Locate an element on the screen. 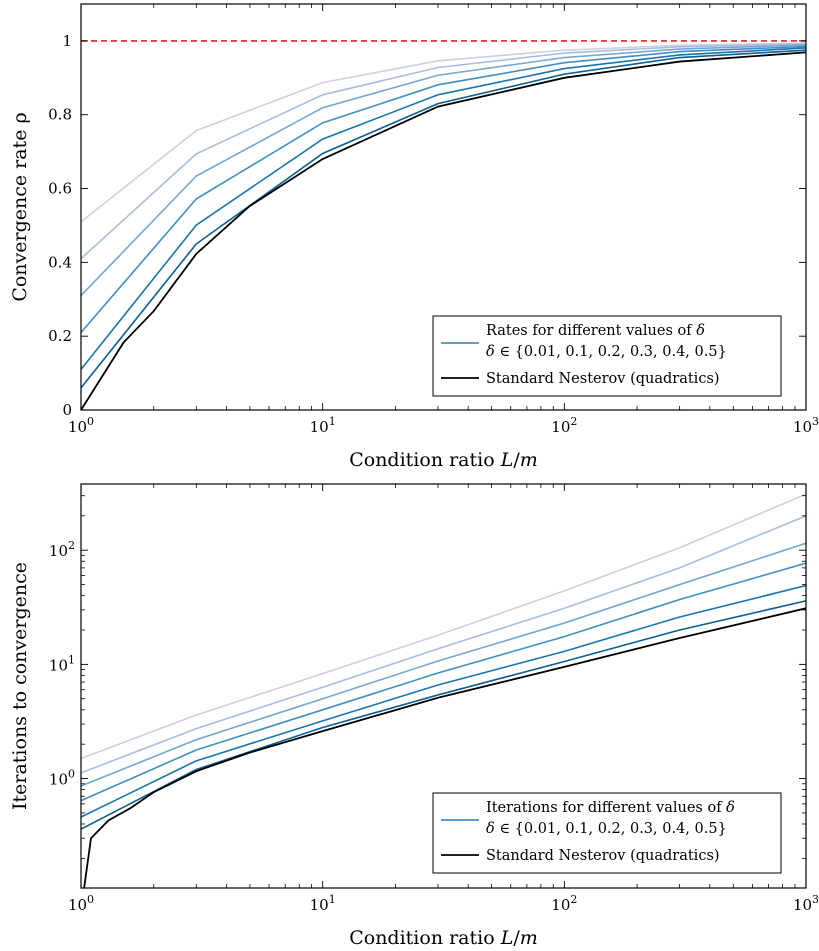 The image size is (819, 951). y-tick-label-exp: 0 is located at coordinates (71, 774).